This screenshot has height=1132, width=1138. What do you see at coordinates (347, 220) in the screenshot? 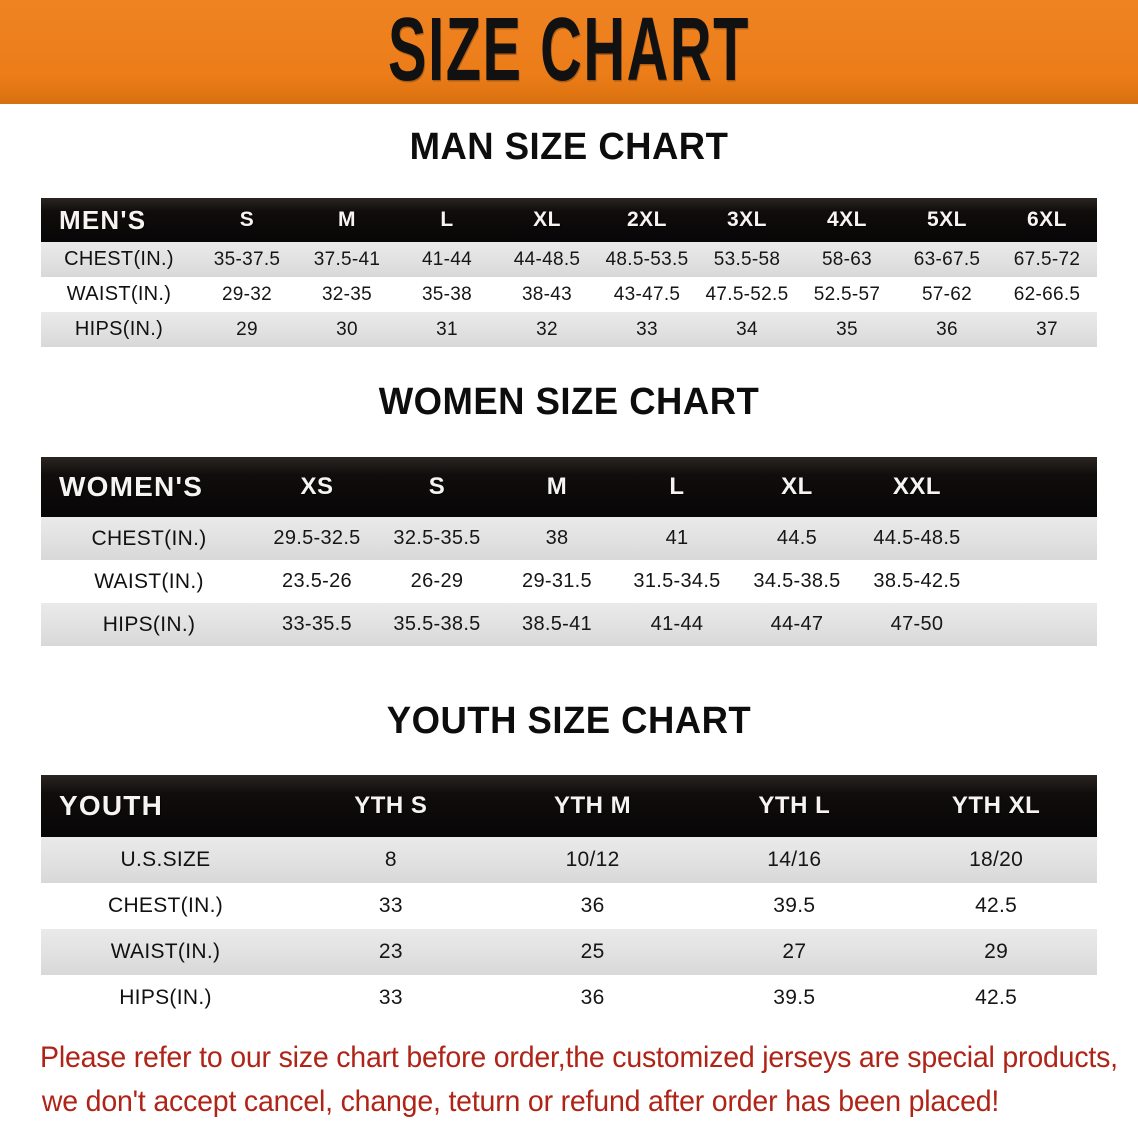
I see `men-column-header: M` at bounding box center [347, 220].